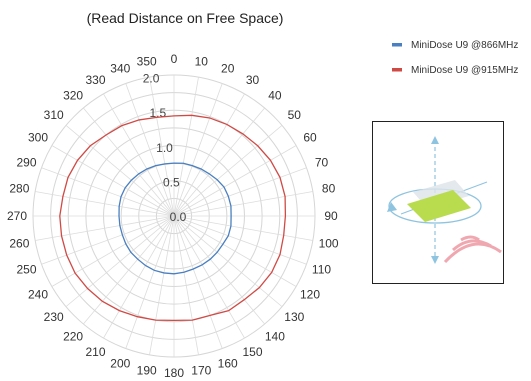 The width and height of the screenshot is (531, 381). I want to click on angle-tick-label: 110, so click(321, 270).